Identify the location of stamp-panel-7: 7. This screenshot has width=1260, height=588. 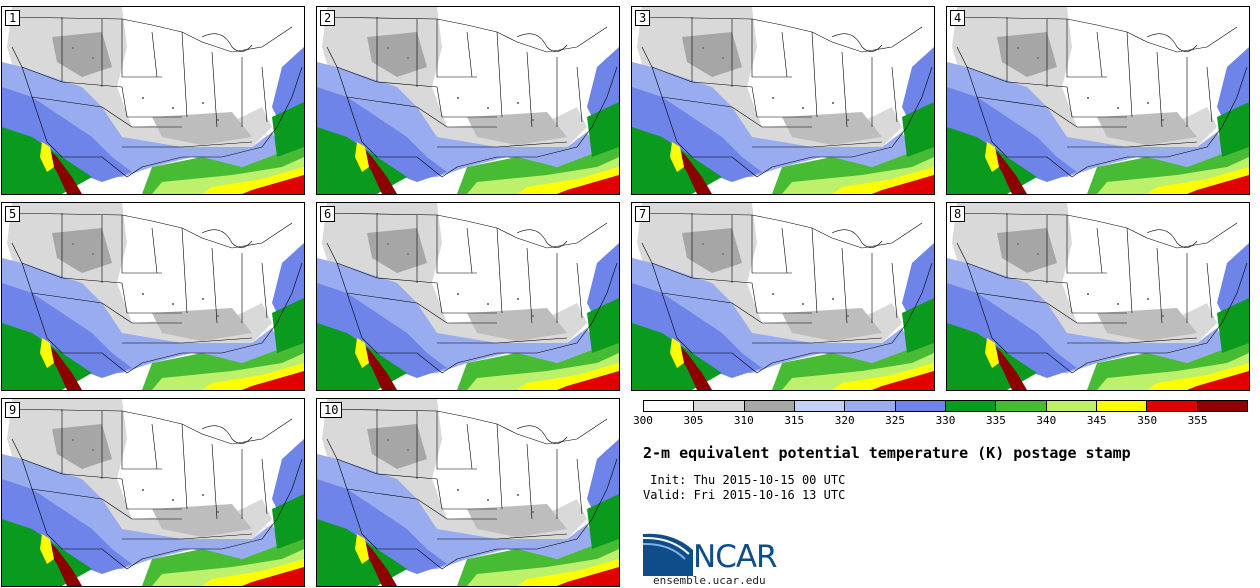
(783, 296).